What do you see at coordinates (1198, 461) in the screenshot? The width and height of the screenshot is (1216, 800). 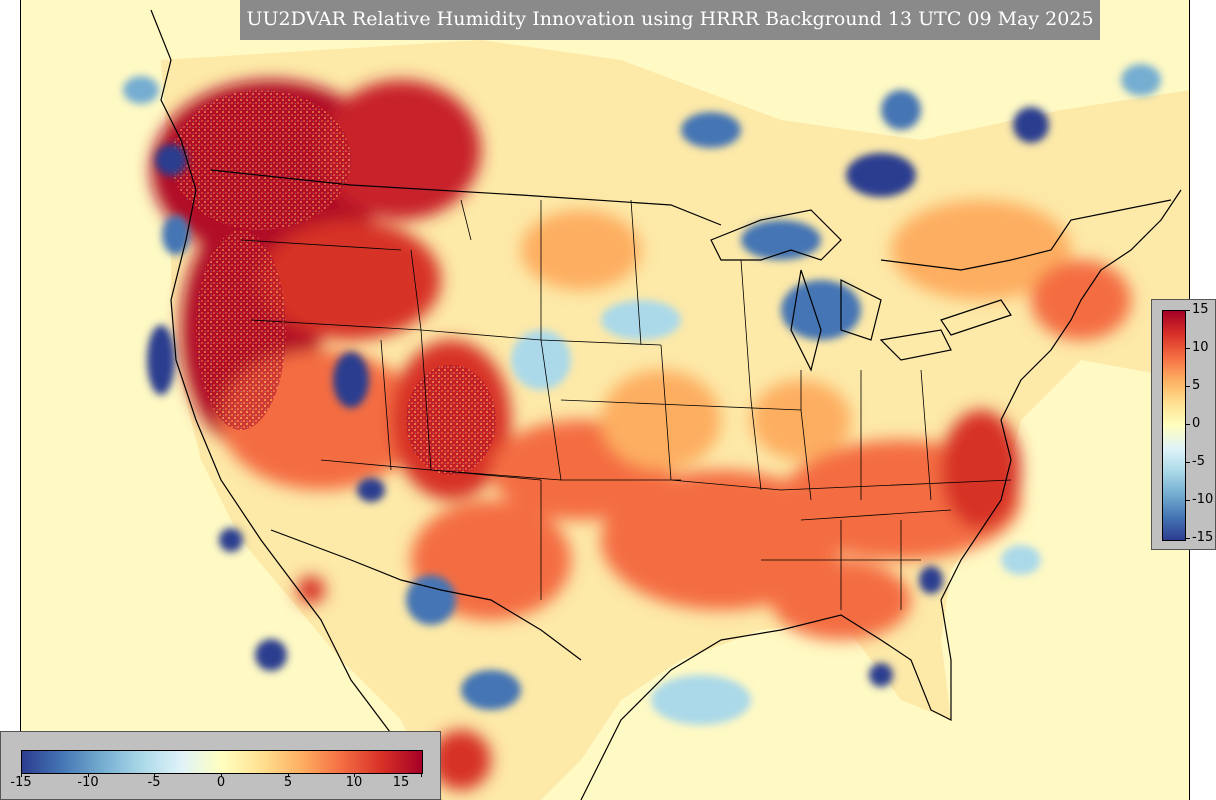 I see `vertical-colorbar-label: -5` at bounding box center [1198, 461].